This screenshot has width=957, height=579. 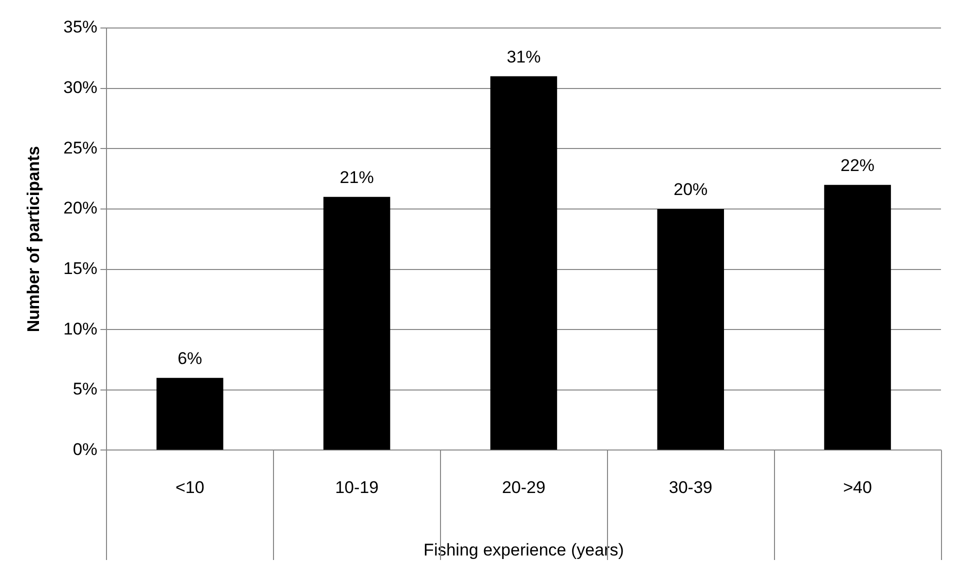 What do you see at coordinates (80, 328) in the screenshot?
I see `y-tick-label: 10%` at bounding box center [80, 328].